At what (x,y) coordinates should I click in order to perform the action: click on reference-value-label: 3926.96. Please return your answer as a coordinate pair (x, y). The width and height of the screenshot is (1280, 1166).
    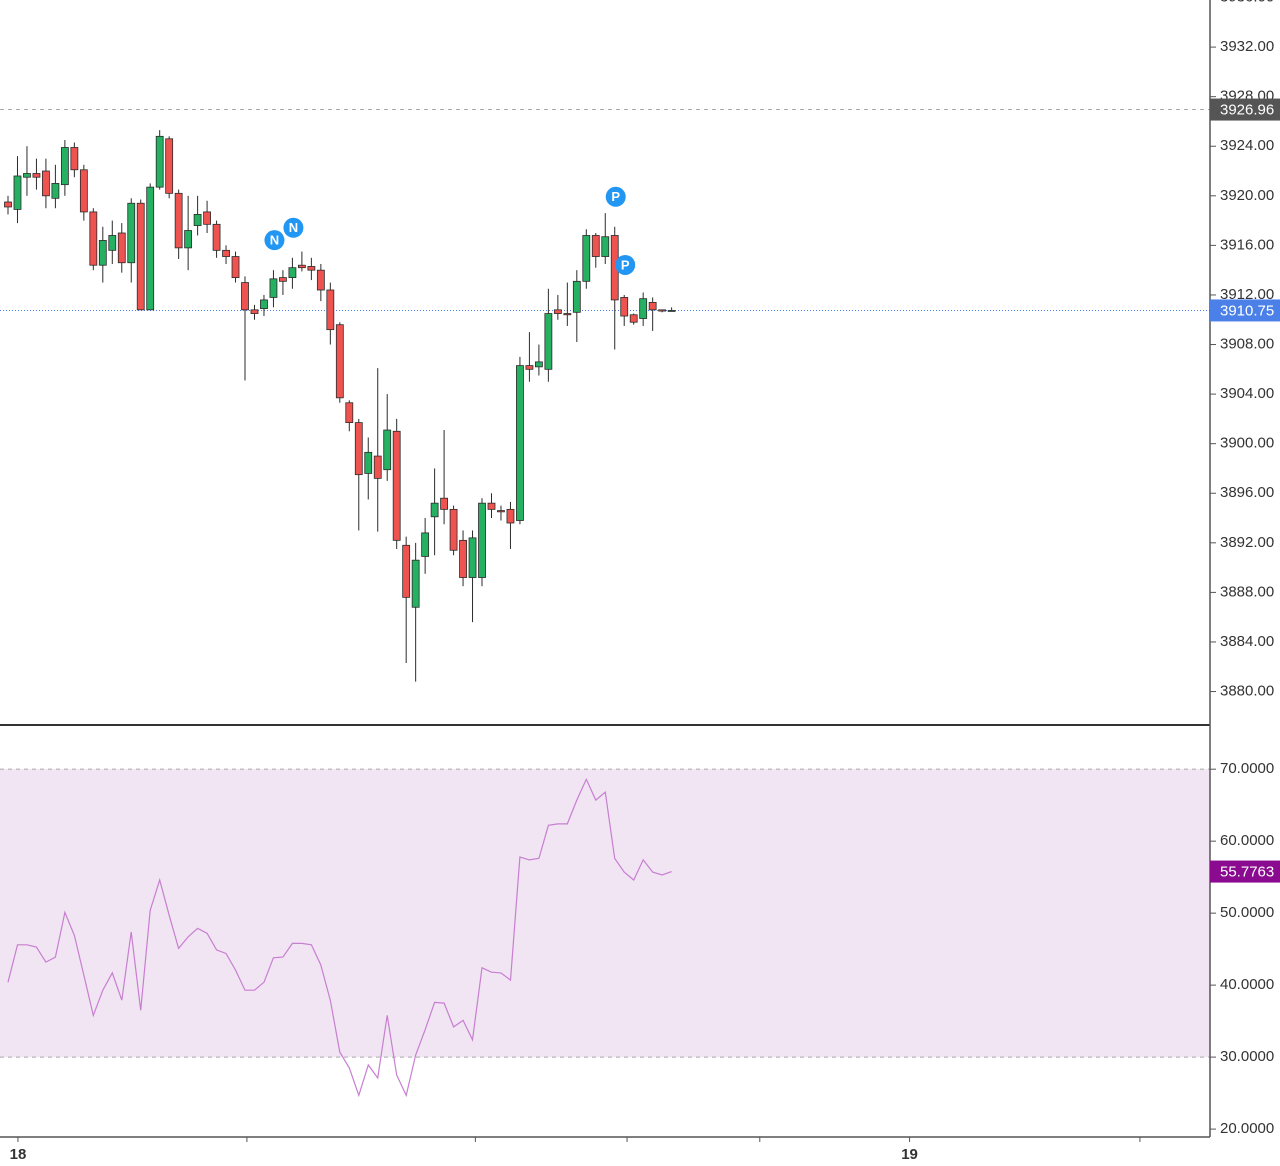
    Looking at the image, I should click on (1247, 110).